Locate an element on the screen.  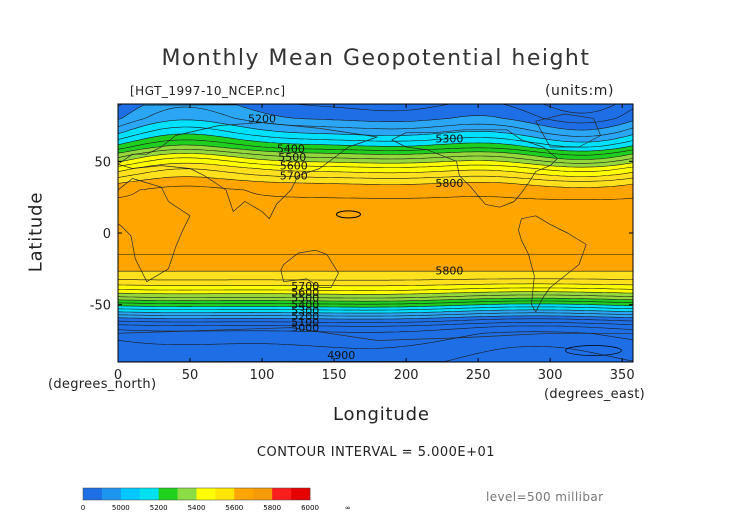
contour-line-5650-south is located at coordinates (375, 289).